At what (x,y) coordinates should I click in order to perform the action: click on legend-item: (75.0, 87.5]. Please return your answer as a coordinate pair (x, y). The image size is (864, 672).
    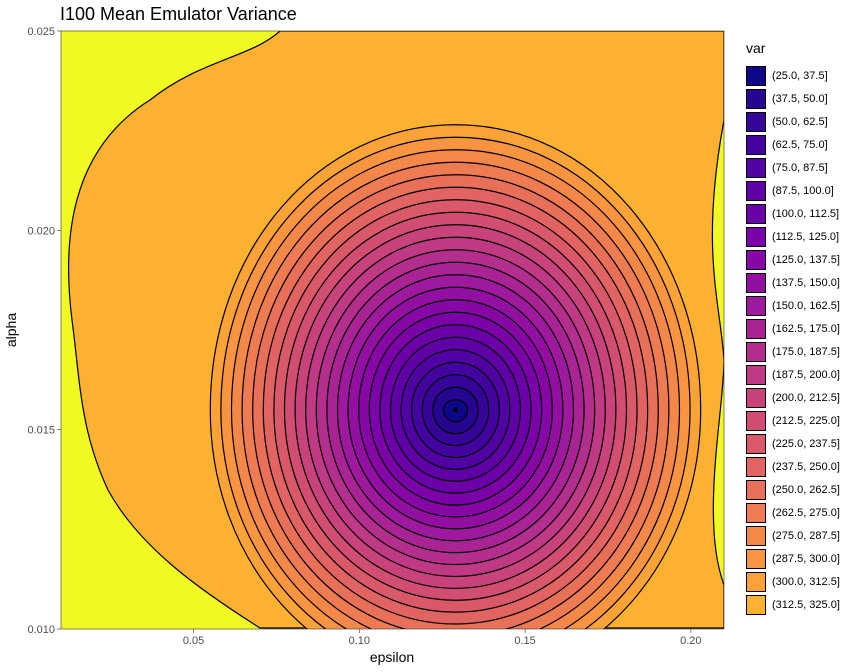
    Looking at the image, I should click on (793, 167).